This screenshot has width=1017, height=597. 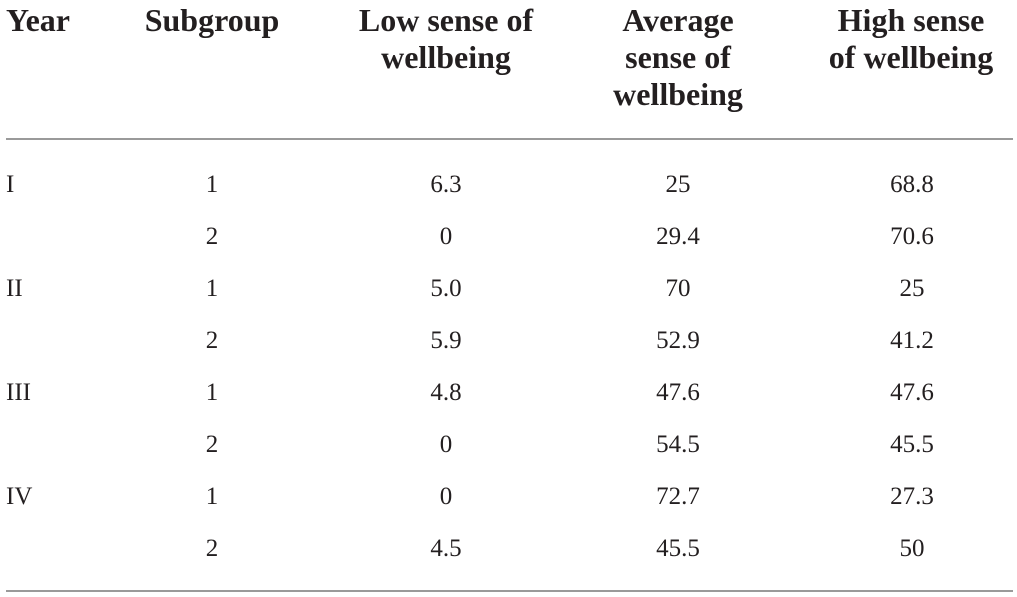 I want to click on header-average-line: sense of, so click(x=678, y=57).